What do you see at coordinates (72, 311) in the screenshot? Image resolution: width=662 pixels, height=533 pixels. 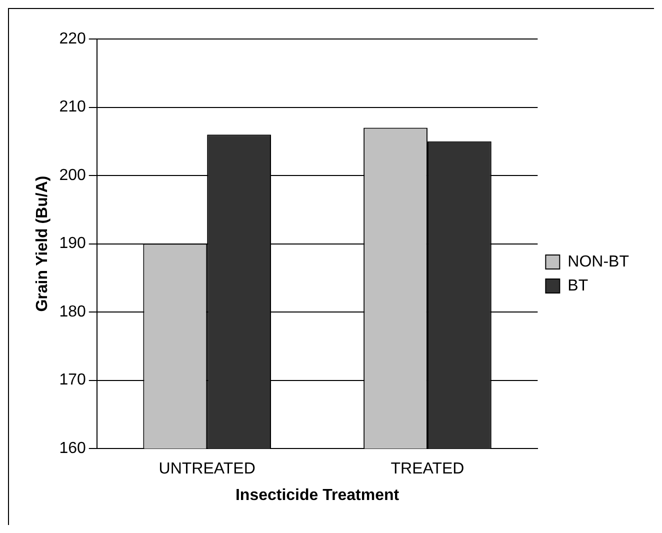 I see `y-tick-label: 180` at bounding box center [72, 311].